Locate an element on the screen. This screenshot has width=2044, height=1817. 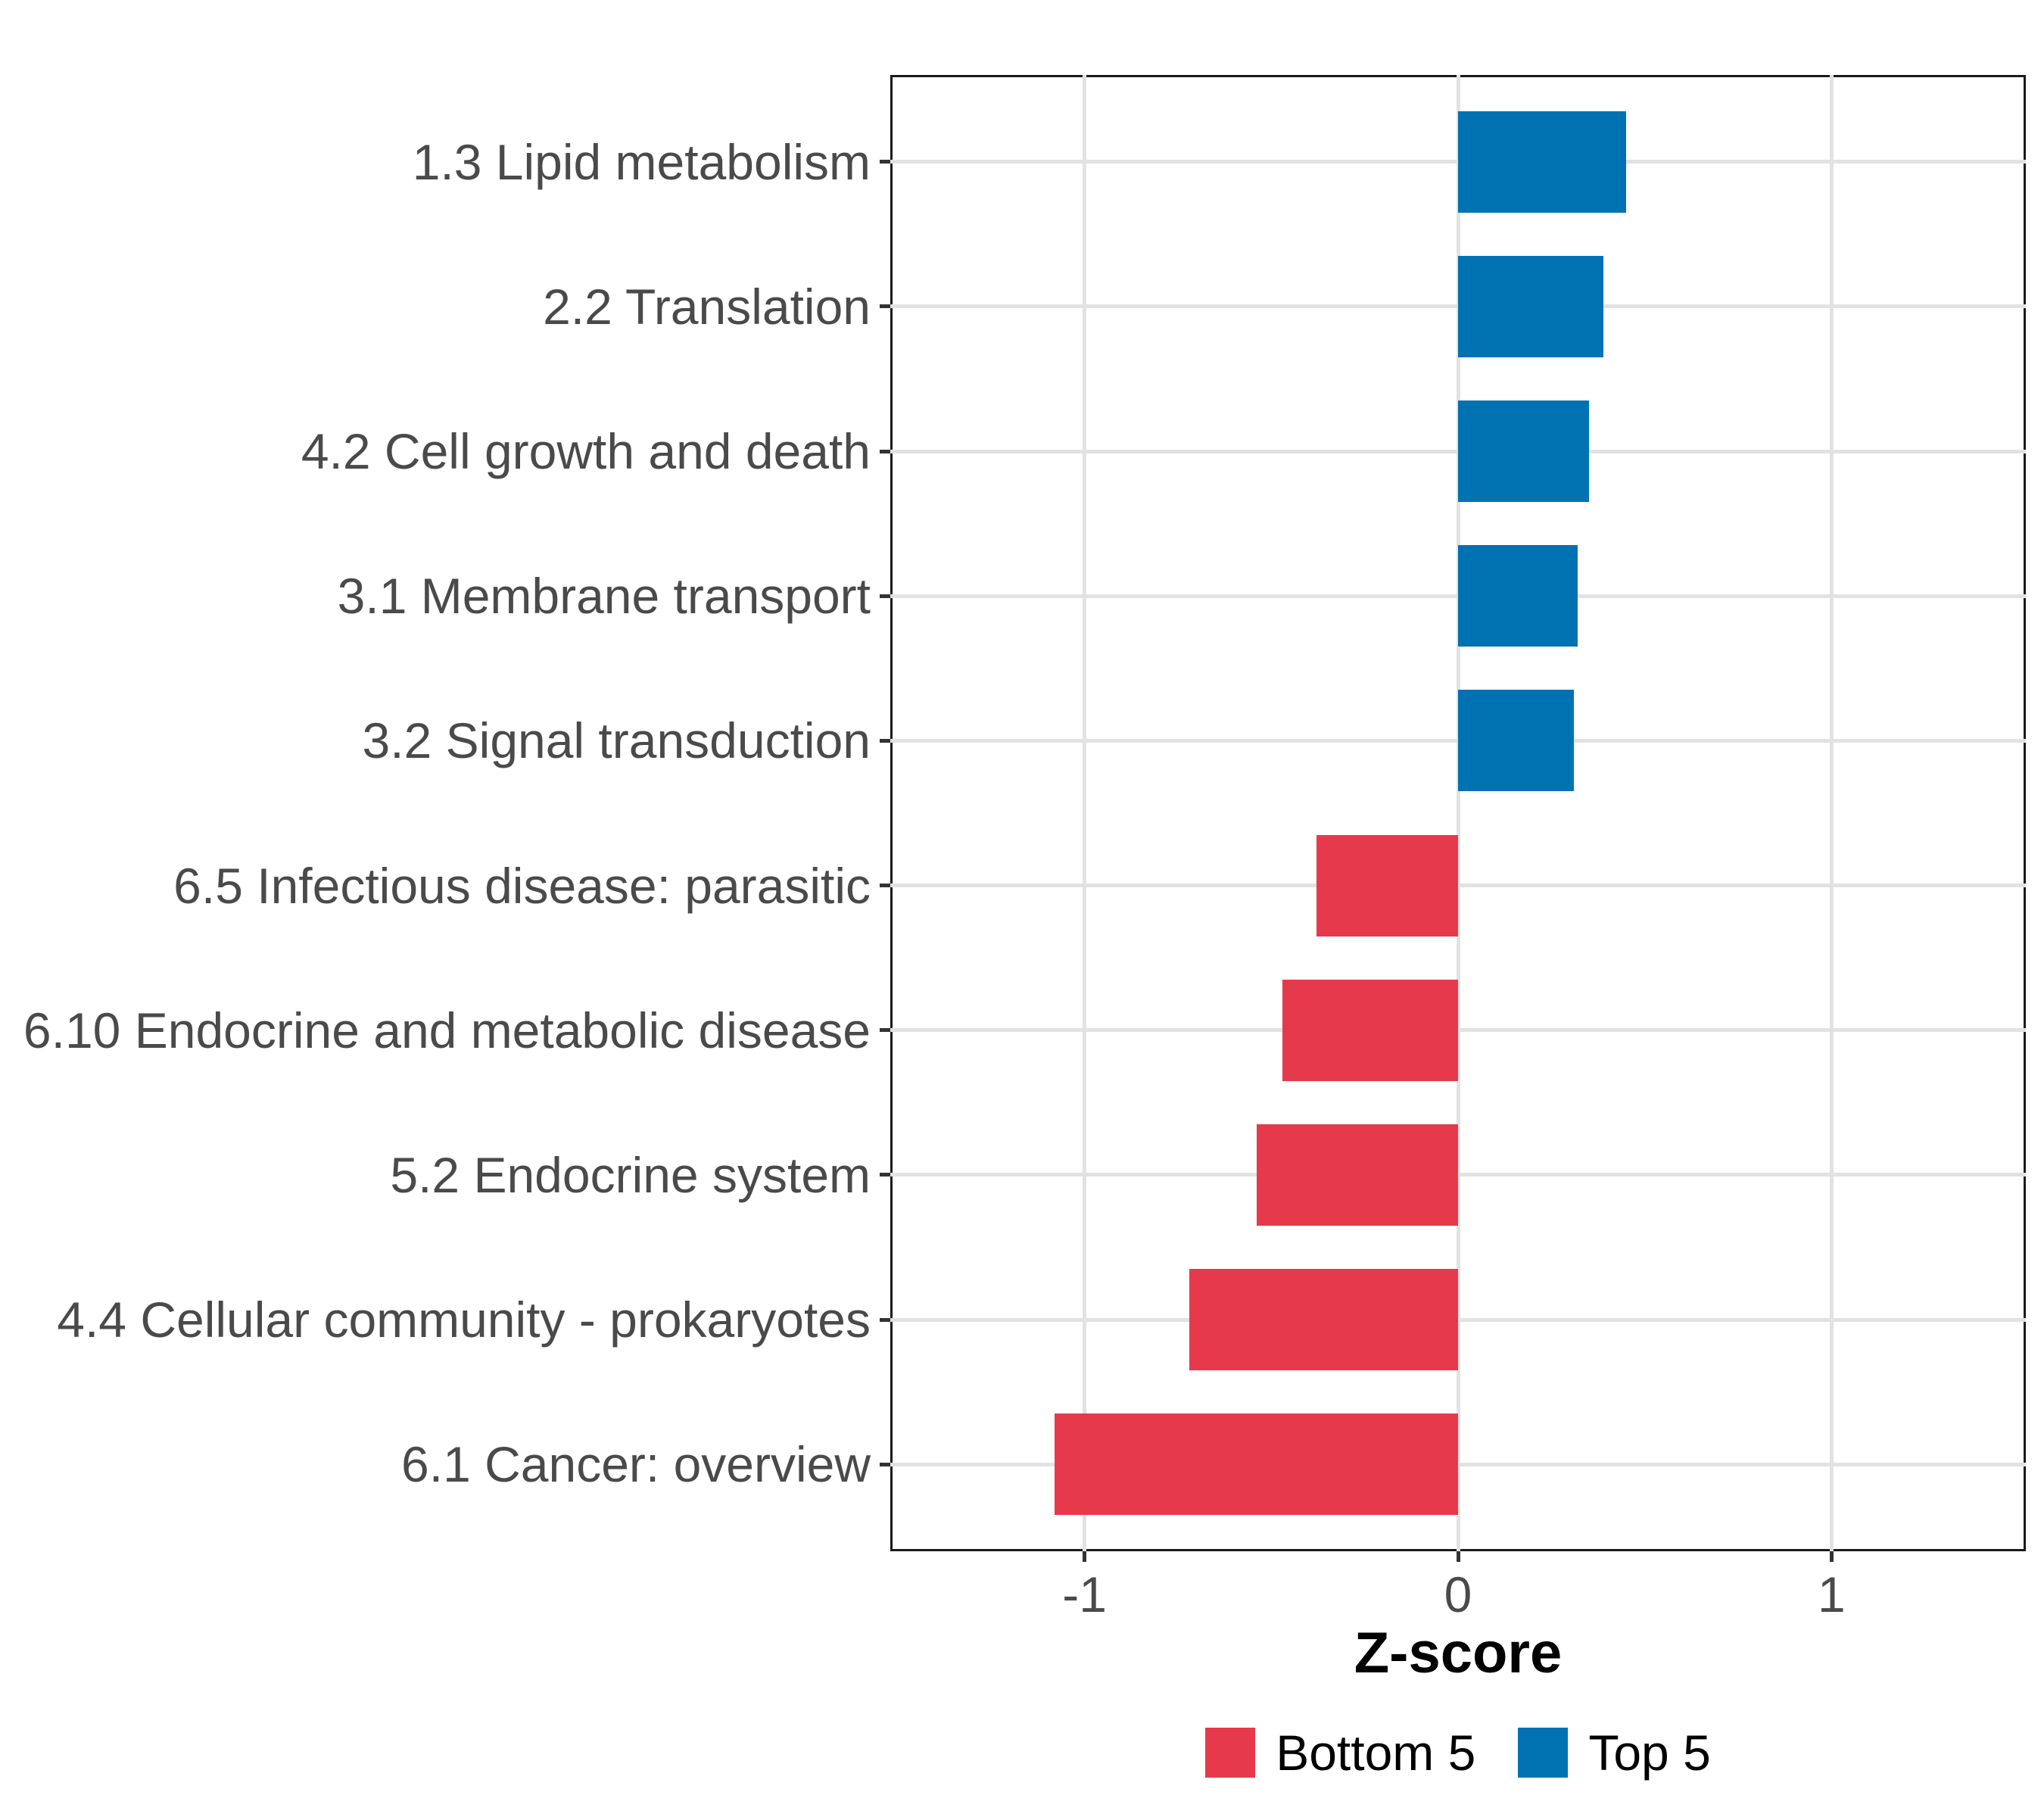
x-tick-label: 0 is located at coordinates (1458, 1594).